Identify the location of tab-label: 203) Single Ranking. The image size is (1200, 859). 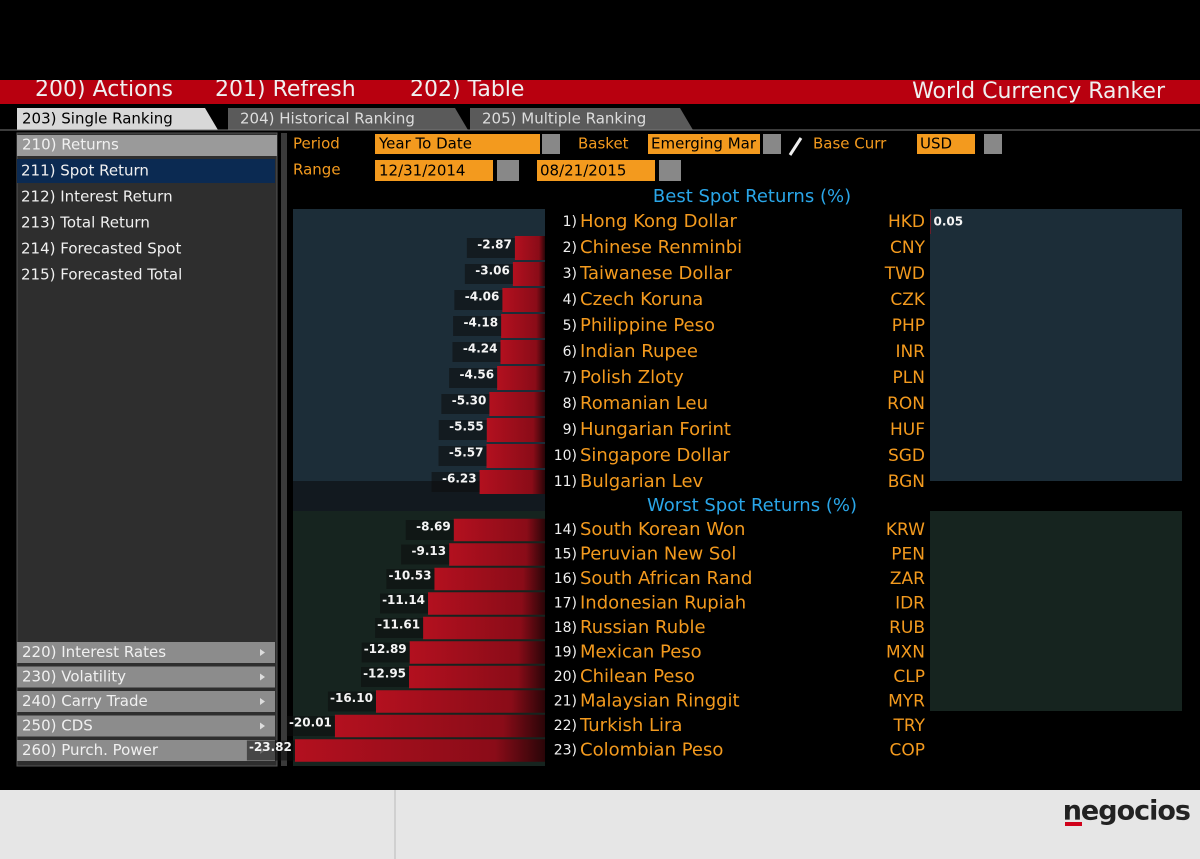
(97, 119).